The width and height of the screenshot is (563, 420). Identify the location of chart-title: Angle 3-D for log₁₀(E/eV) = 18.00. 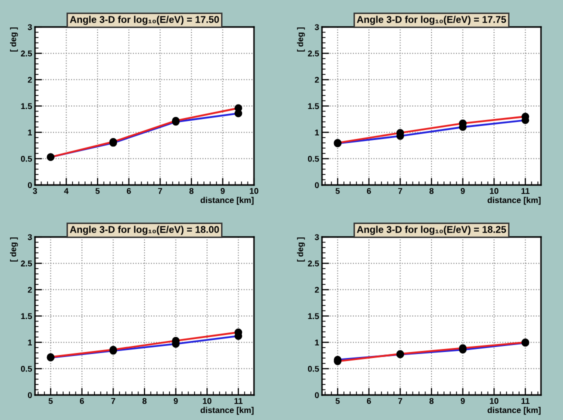
(144, 230).